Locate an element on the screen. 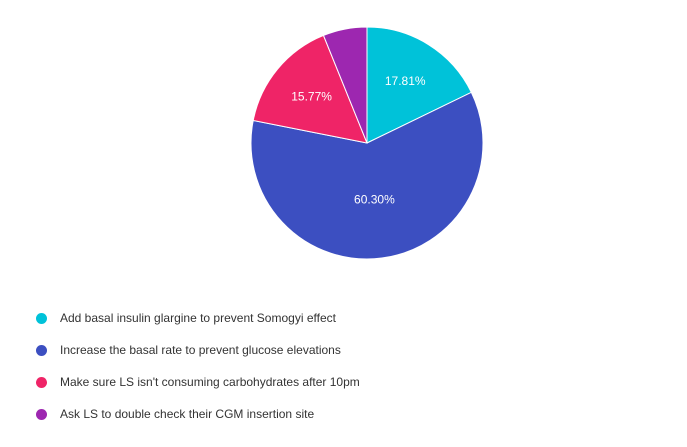  pie-value-labels: 17.81% 60.30% 15.77% is located at coordinates (358, 140).